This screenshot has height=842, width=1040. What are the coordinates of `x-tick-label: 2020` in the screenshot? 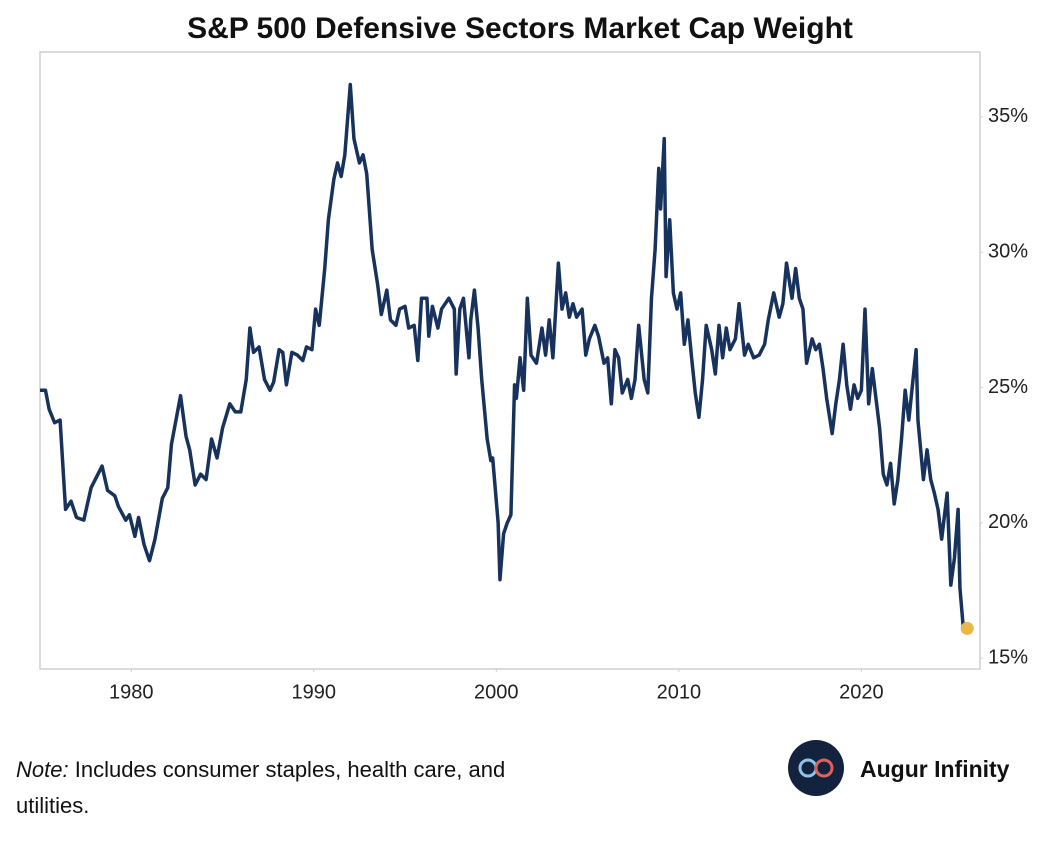 It's located at (861, 692).